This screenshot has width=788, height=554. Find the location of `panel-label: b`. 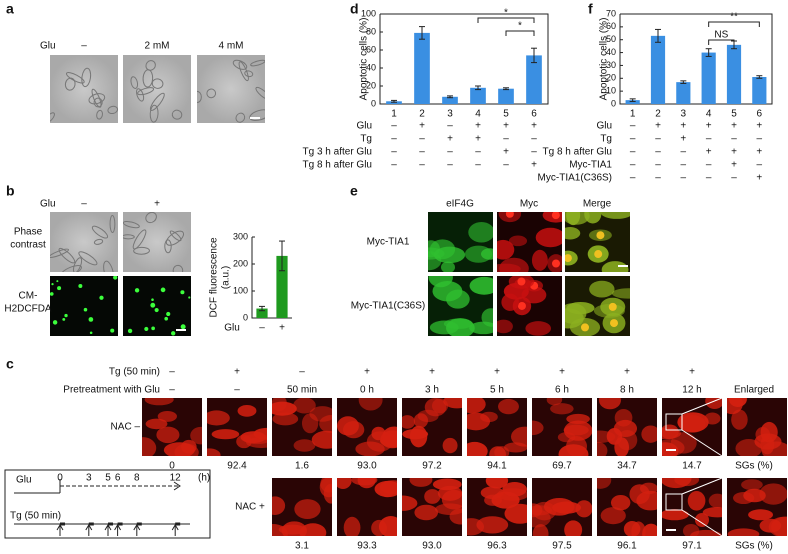

panel-label: b is located at coordinates (10, 191).